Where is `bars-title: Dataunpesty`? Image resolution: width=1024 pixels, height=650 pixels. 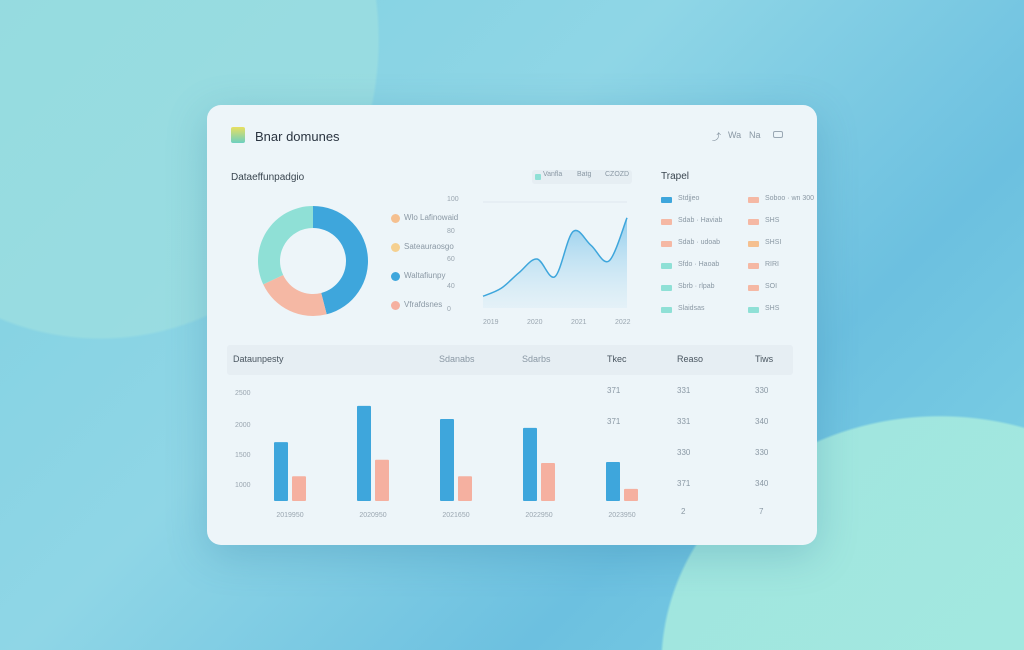
bars-title: Dataunpesty is located at coordinates (258, 359).